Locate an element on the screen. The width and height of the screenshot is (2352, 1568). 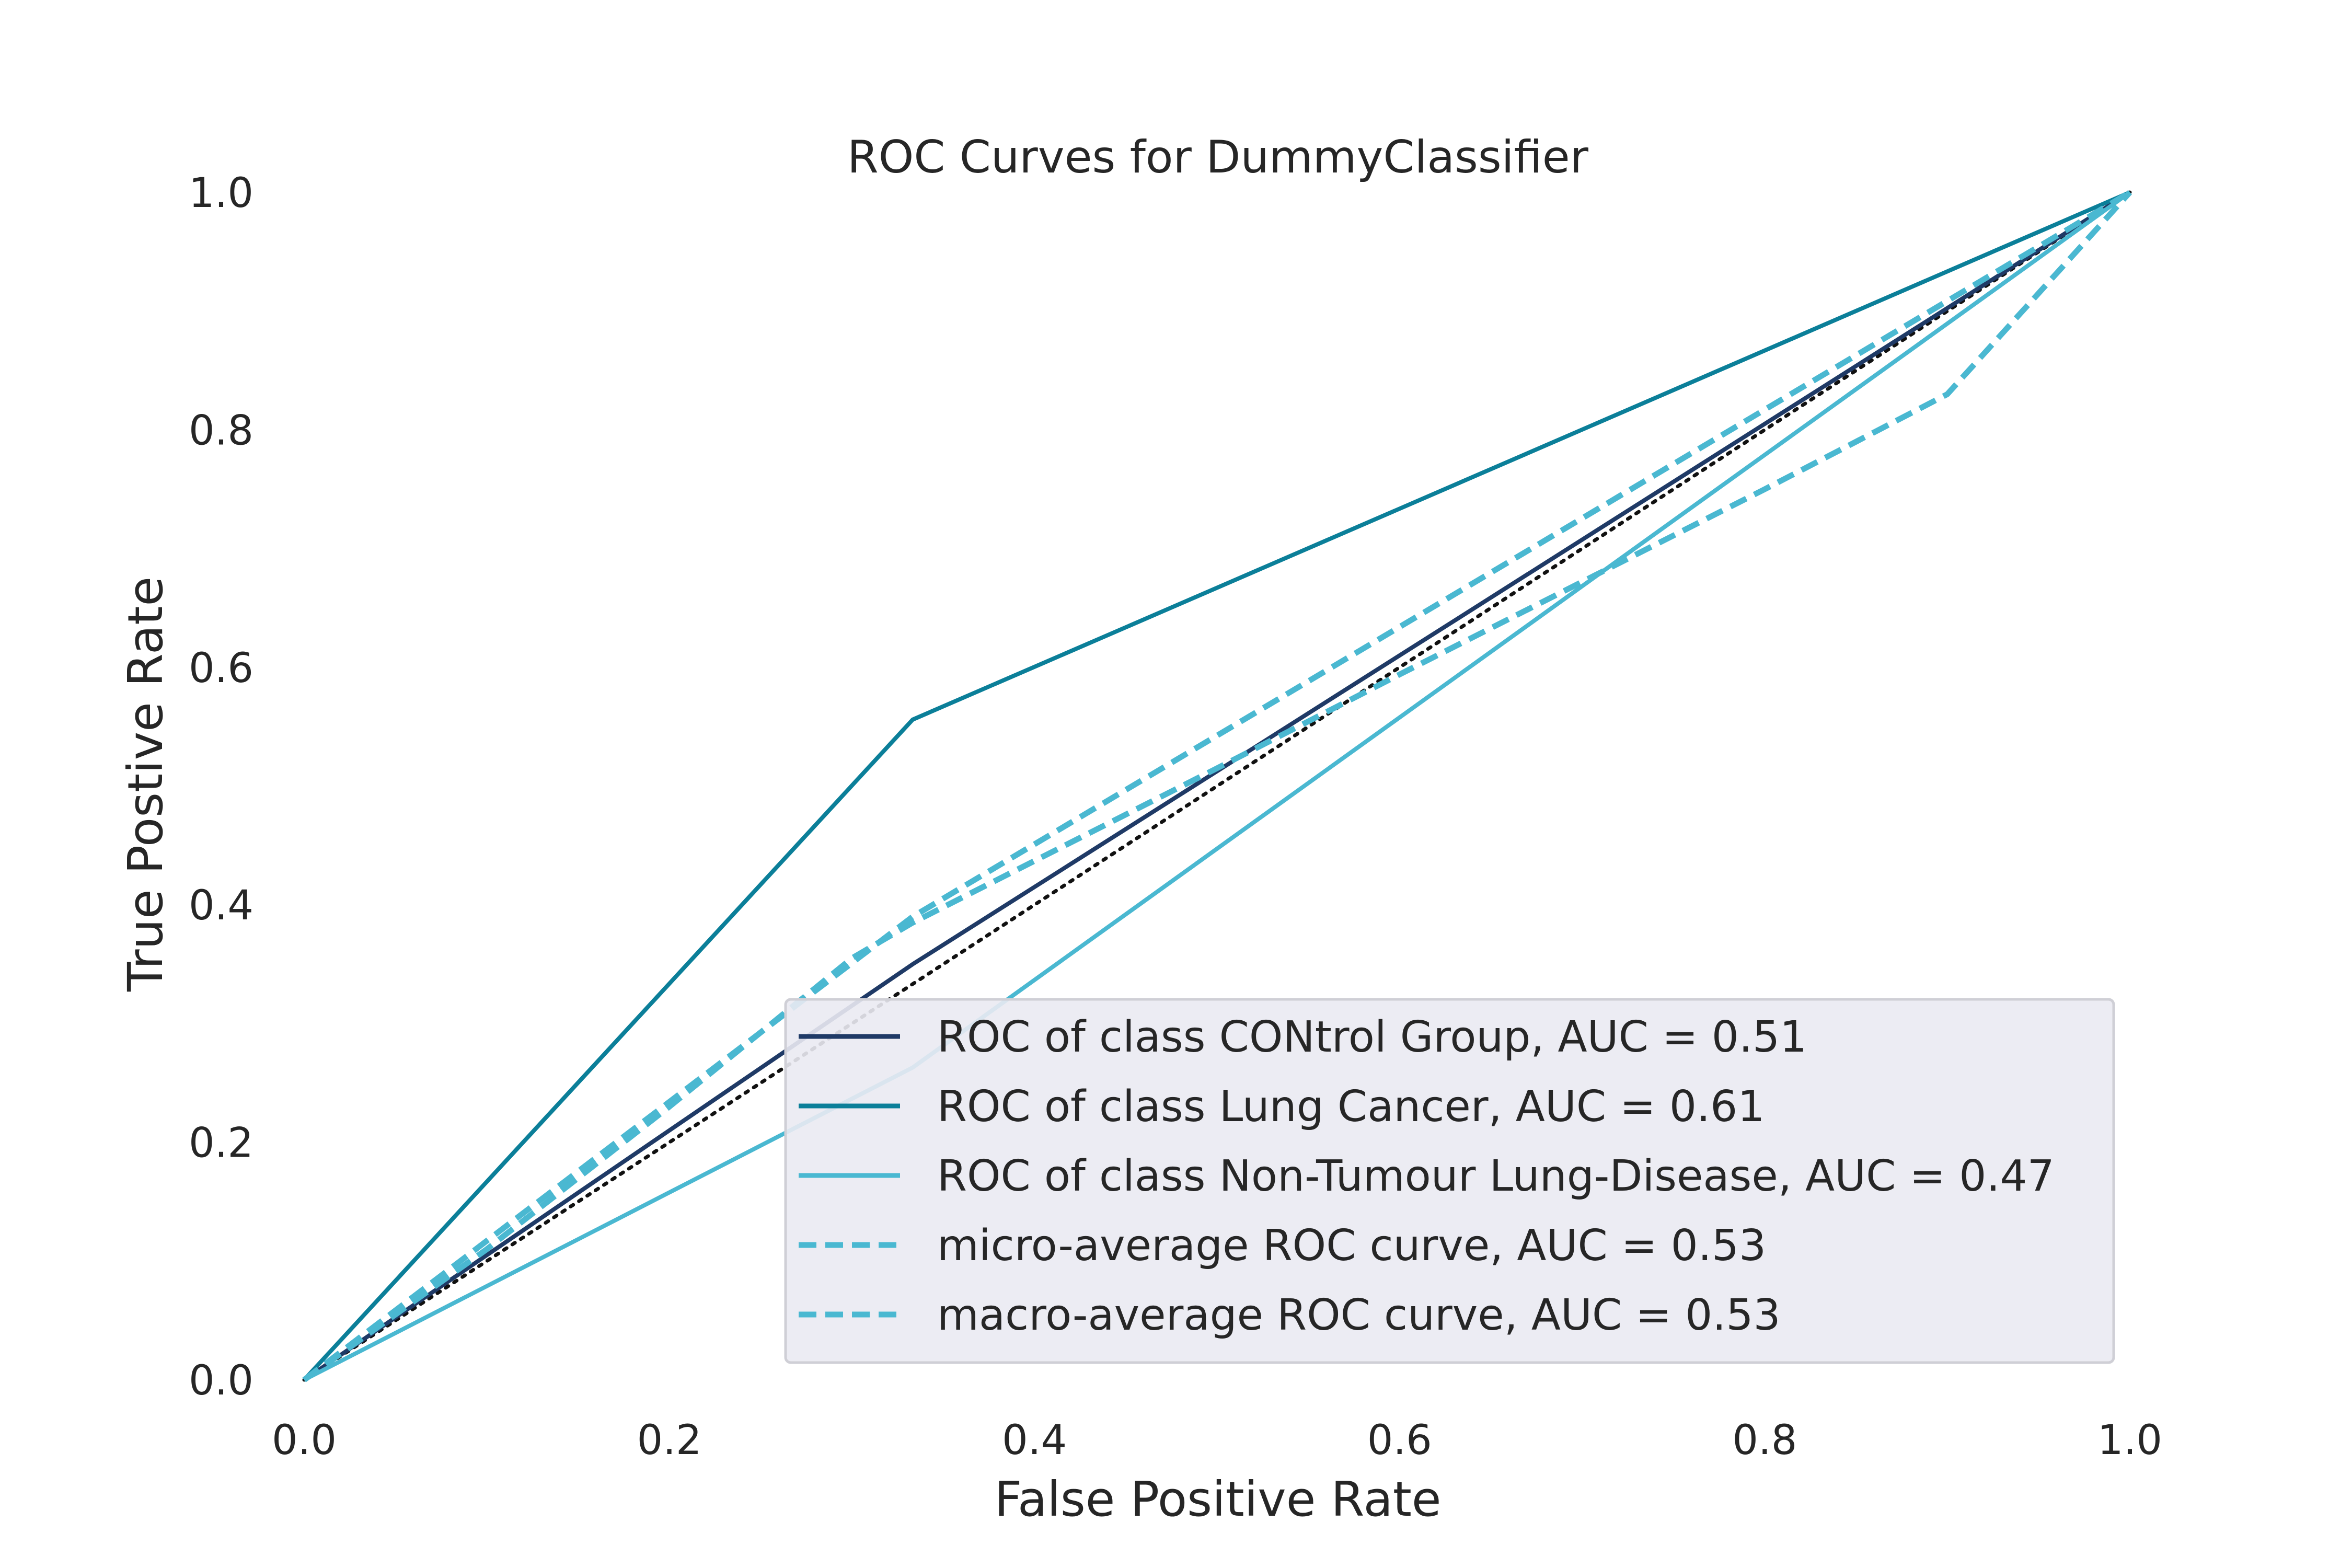
legend-label: ROC of class CONtrol Group, AUC = 0.51 is located at coordinates (1372, 1037).